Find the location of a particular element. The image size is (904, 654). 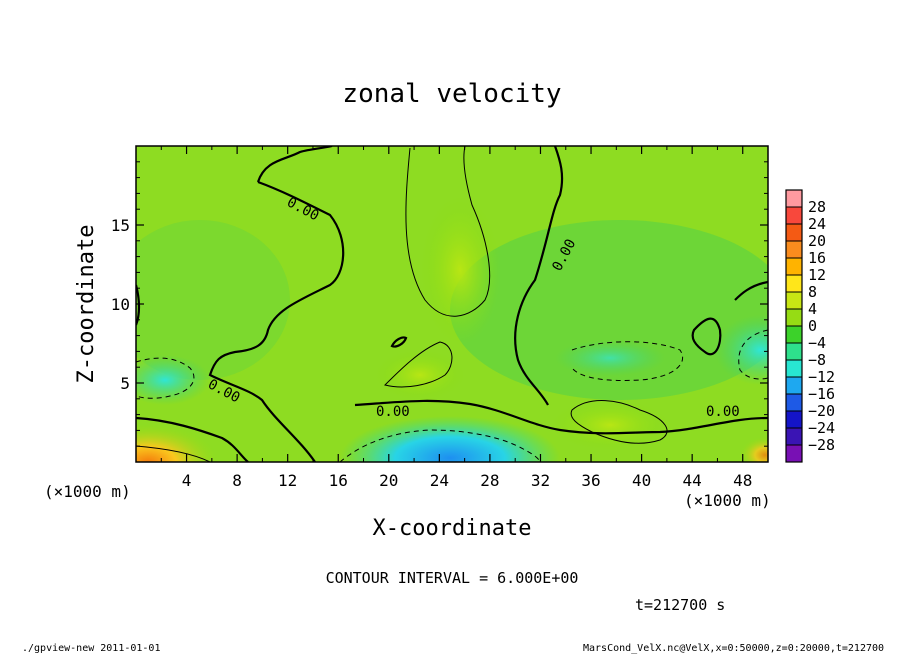

contour-zero-west-edge is located at coordinates (138, 305).